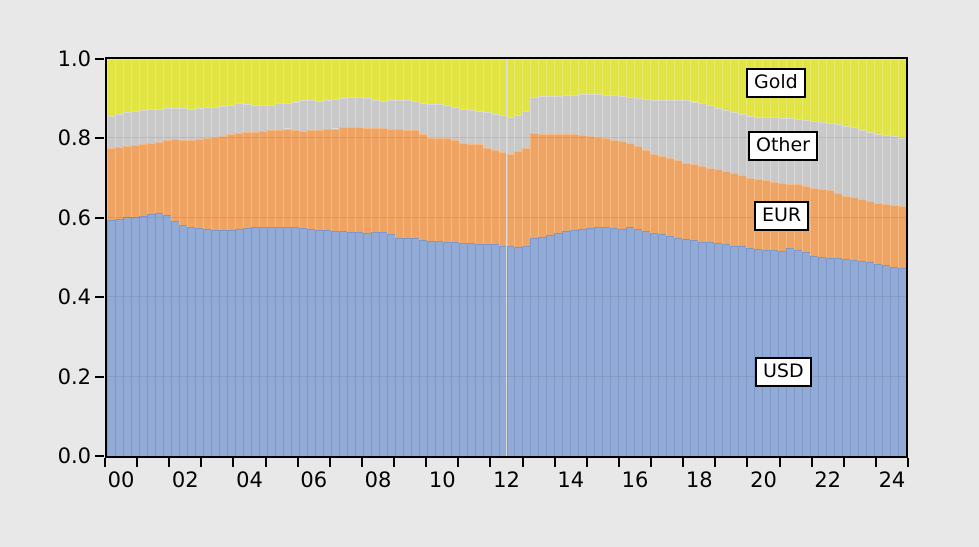 The image size is (979, 547). I want to click on y-tick, so click(99, 456).